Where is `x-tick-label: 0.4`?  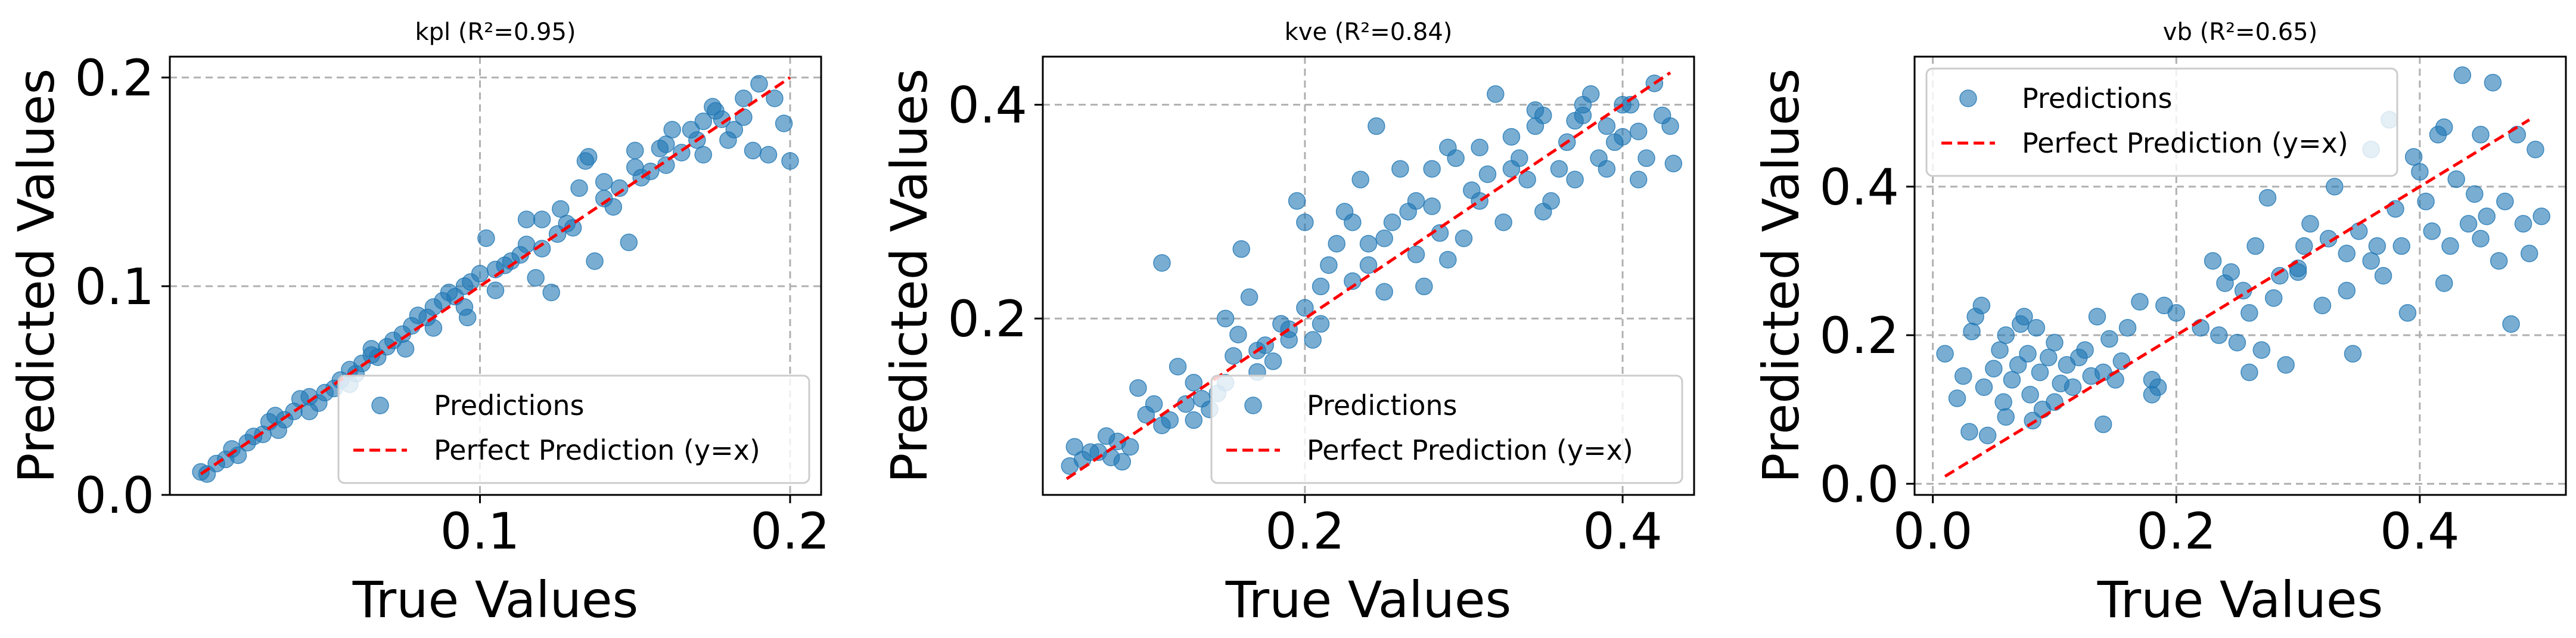
x-tick-label: 0.4 is located at coordinates (1623, 531).